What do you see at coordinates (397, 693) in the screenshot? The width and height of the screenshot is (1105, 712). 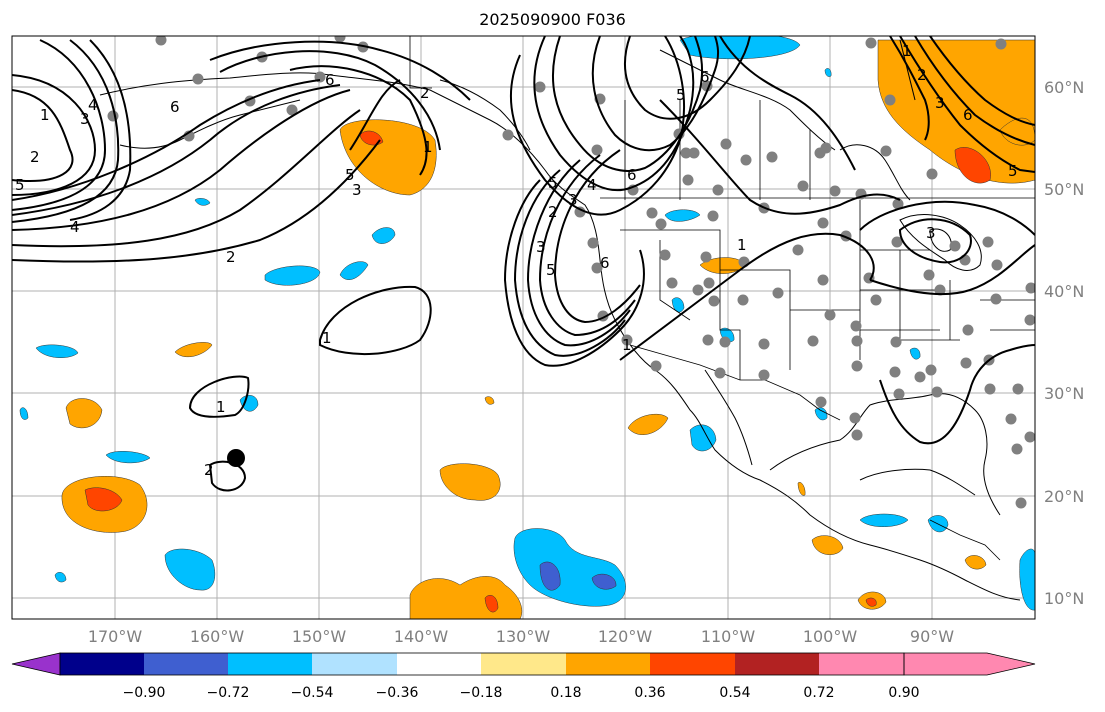 I see `colorbar-tick-label: −0.36` at bounding box center [397, 693].